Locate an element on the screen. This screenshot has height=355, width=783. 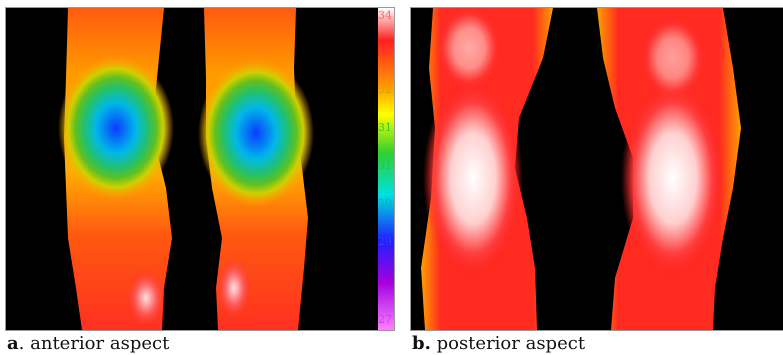
temperature-scale: 34 33 32 31 31 30 29 28 27 is located at coordinates (383, 169).